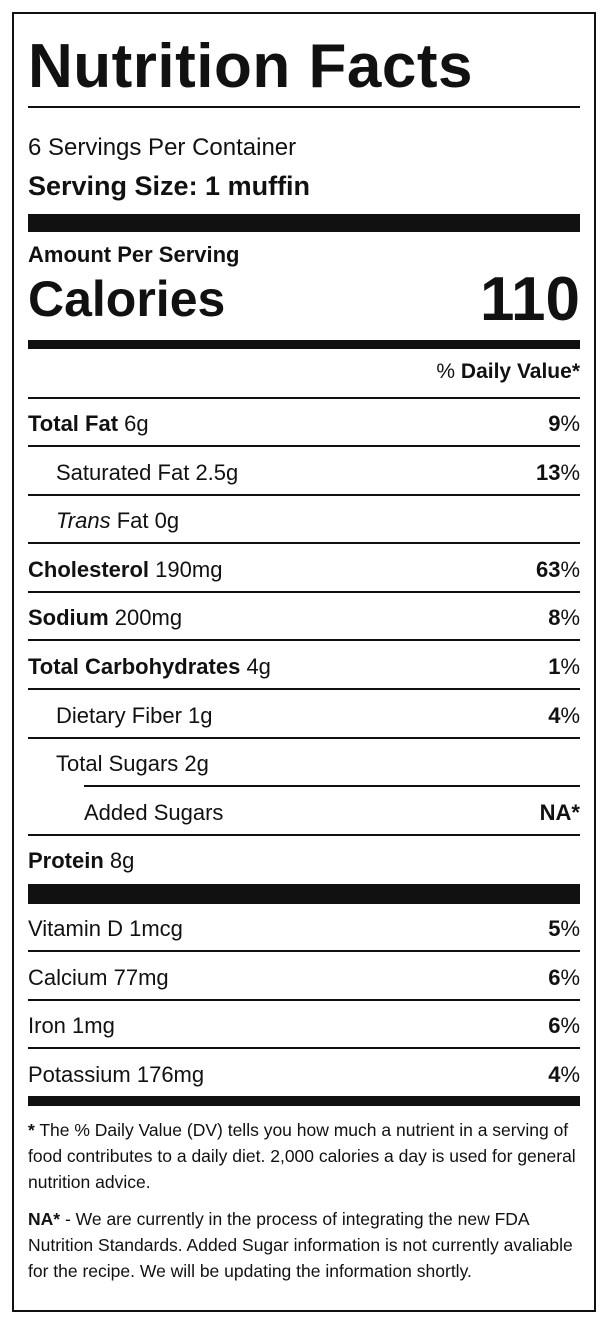  What do you see at coordinates (148, 618) in the screenshot?
I see `nutrient-amount: 200mg` at bounding box center [148, 618].